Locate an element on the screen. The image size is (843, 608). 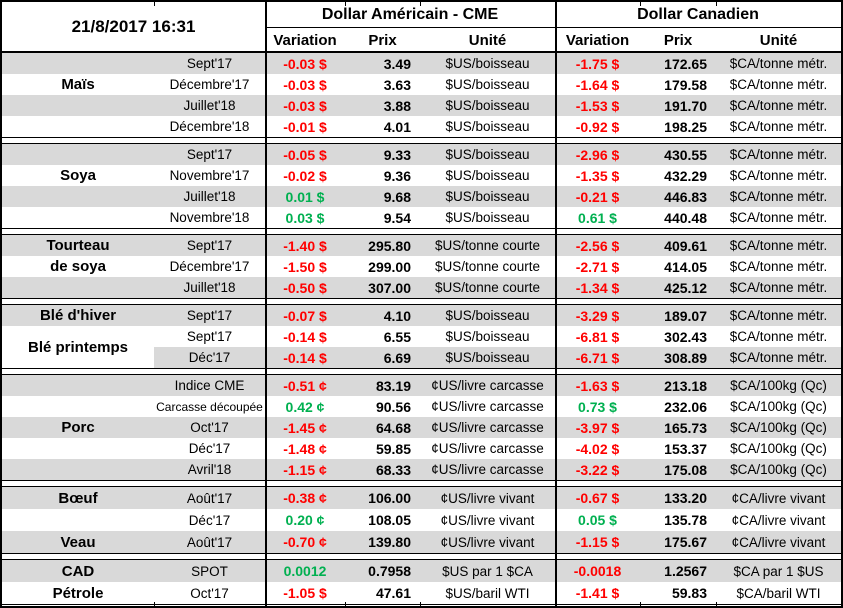
ca-unit: $CA/baril WTI is located at coordinates (778, 593).